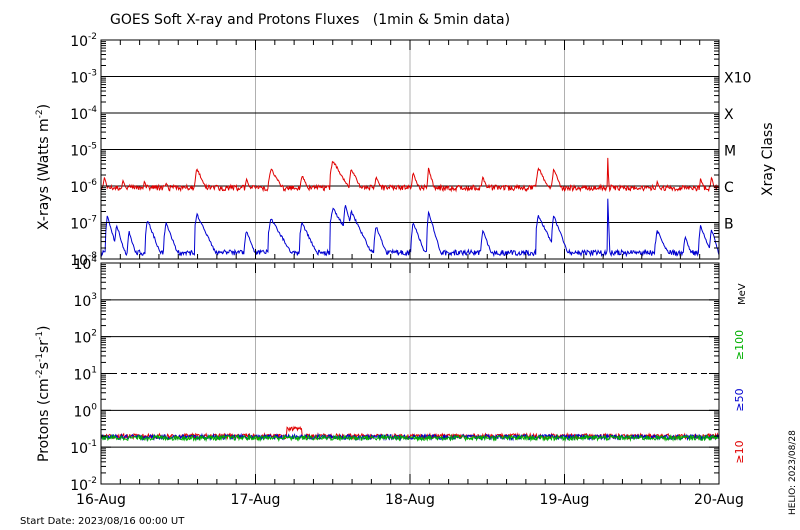 This screenshot has height=530, width=800. Describe the element at coordinates (83, 224) in the screenshot. I see `xray-y-tick-label: 10⁻⁷` at that location.